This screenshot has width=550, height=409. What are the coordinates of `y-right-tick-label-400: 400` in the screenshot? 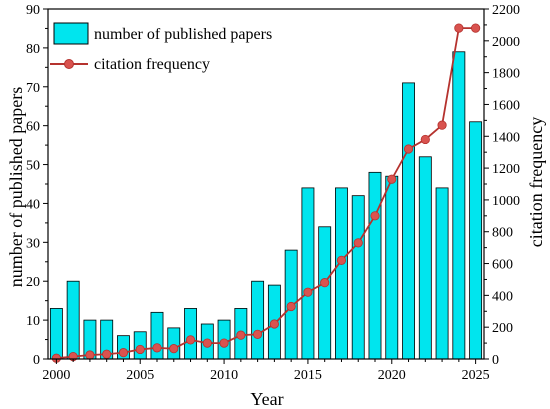 It's located at (502, 296).